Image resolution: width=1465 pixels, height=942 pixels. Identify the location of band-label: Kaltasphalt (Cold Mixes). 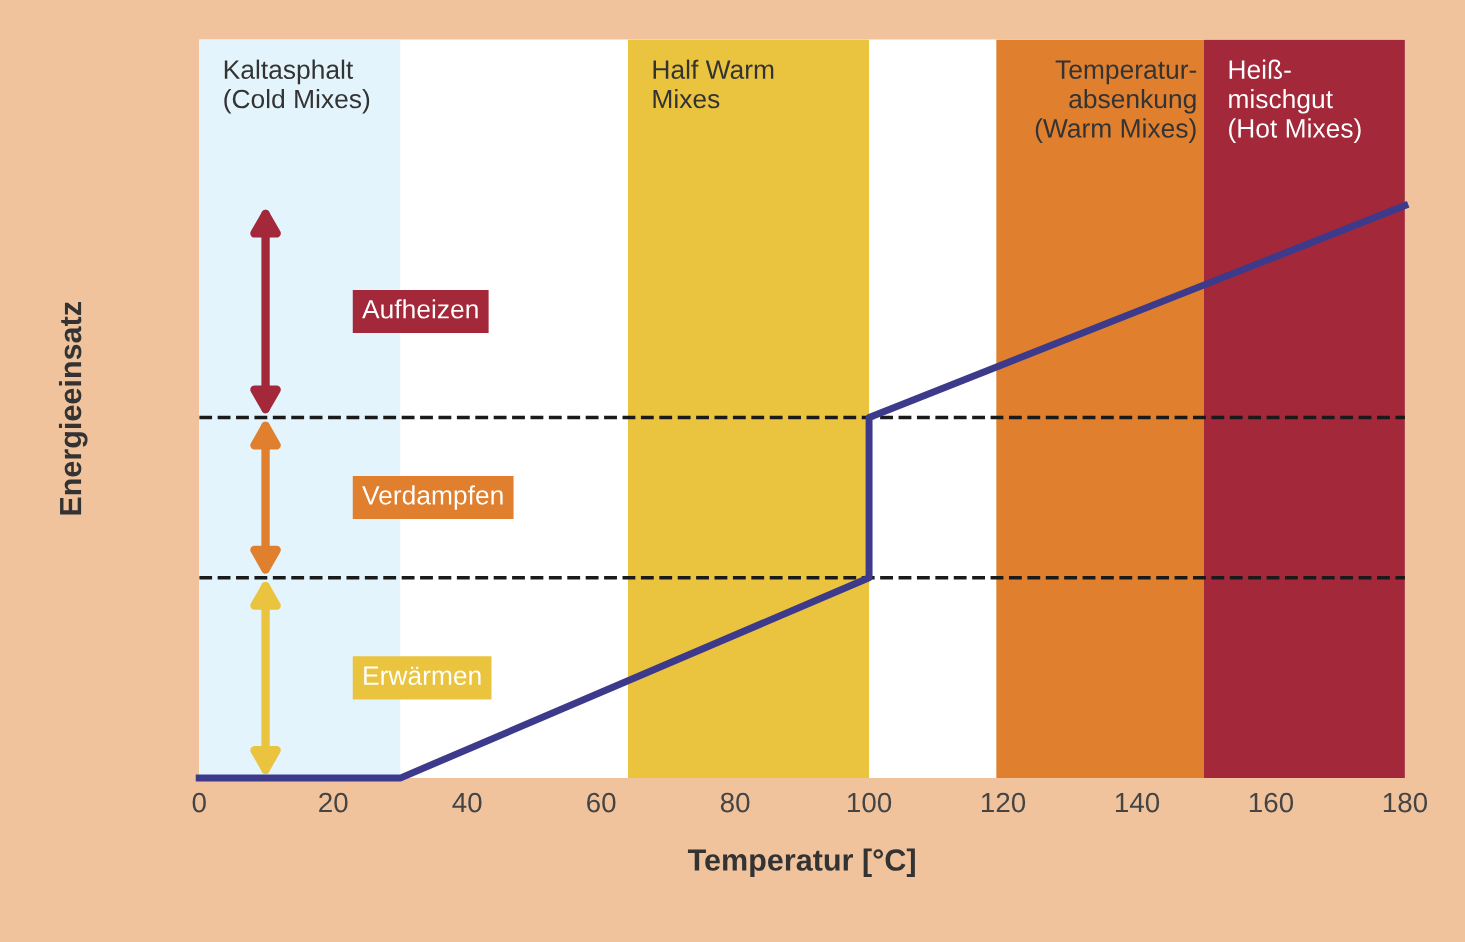
(297, 86).